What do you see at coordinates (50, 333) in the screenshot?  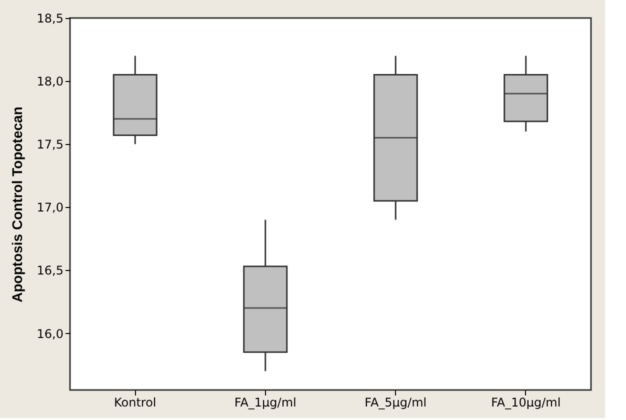 I see `y-tick-label: 16,0` at bounding box center [50, 333].